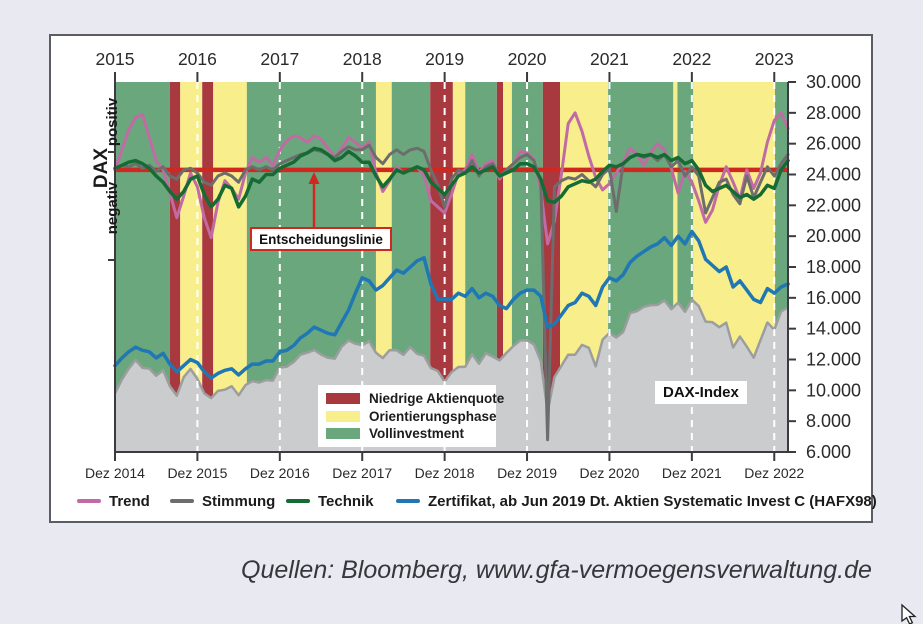  I want to click on right-value-label: 30.000, so click(833, 82).